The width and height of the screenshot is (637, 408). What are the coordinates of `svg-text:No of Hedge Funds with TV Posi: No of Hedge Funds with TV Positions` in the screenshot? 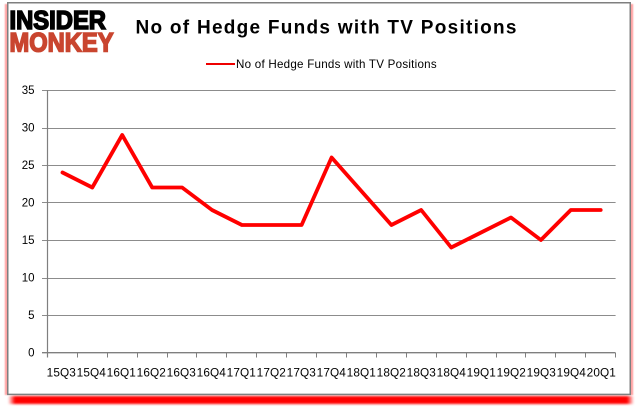 It's located at (326, 28).